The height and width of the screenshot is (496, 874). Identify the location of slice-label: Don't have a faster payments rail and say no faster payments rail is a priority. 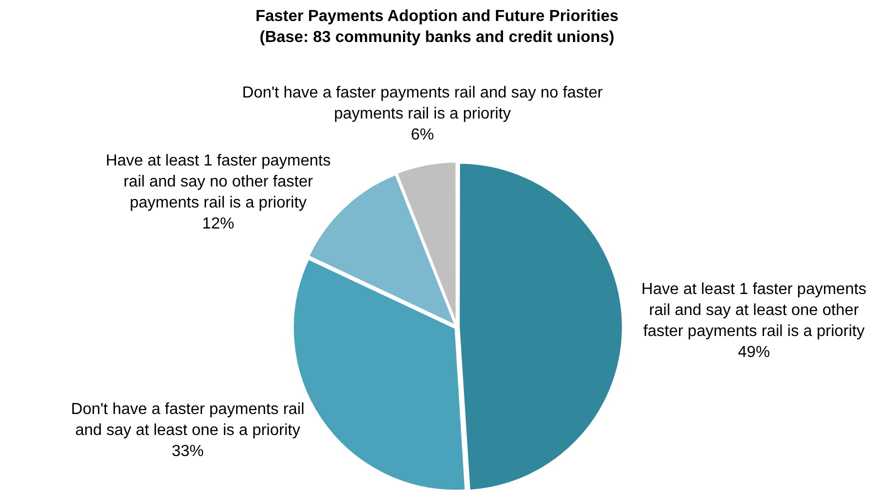
(423, 103).